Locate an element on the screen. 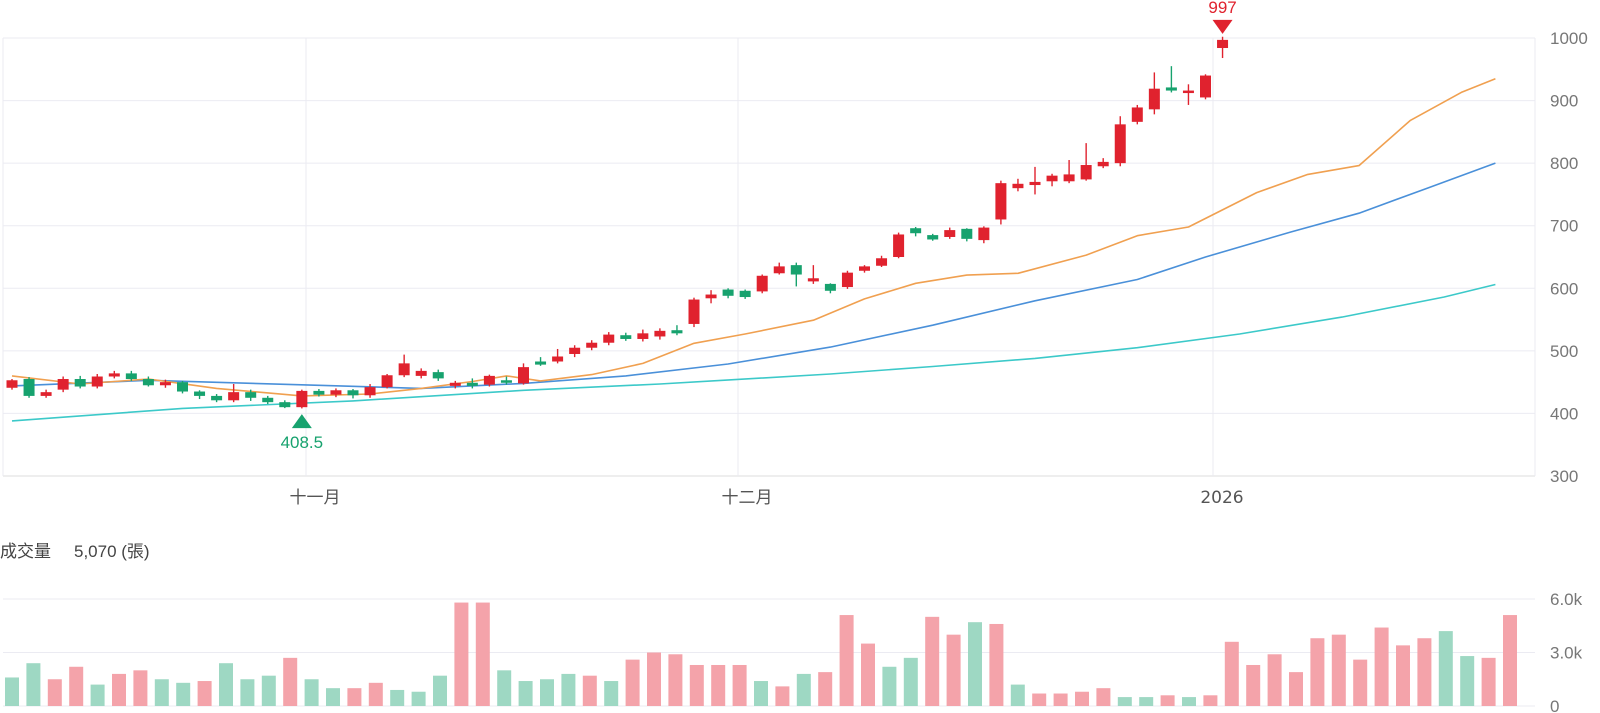 The width and height of the screenshot is (1600, 713). volume-header: 成交量 5,070 (張) is located at coordinates (75, 552).